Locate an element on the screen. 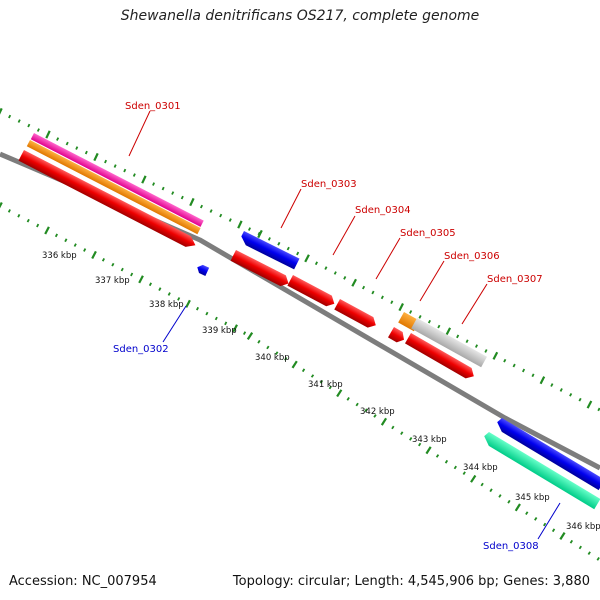 The height and width of the screenshot is (600, 600). kbp-label: 342 kbp is located at coordinates (377, 412).